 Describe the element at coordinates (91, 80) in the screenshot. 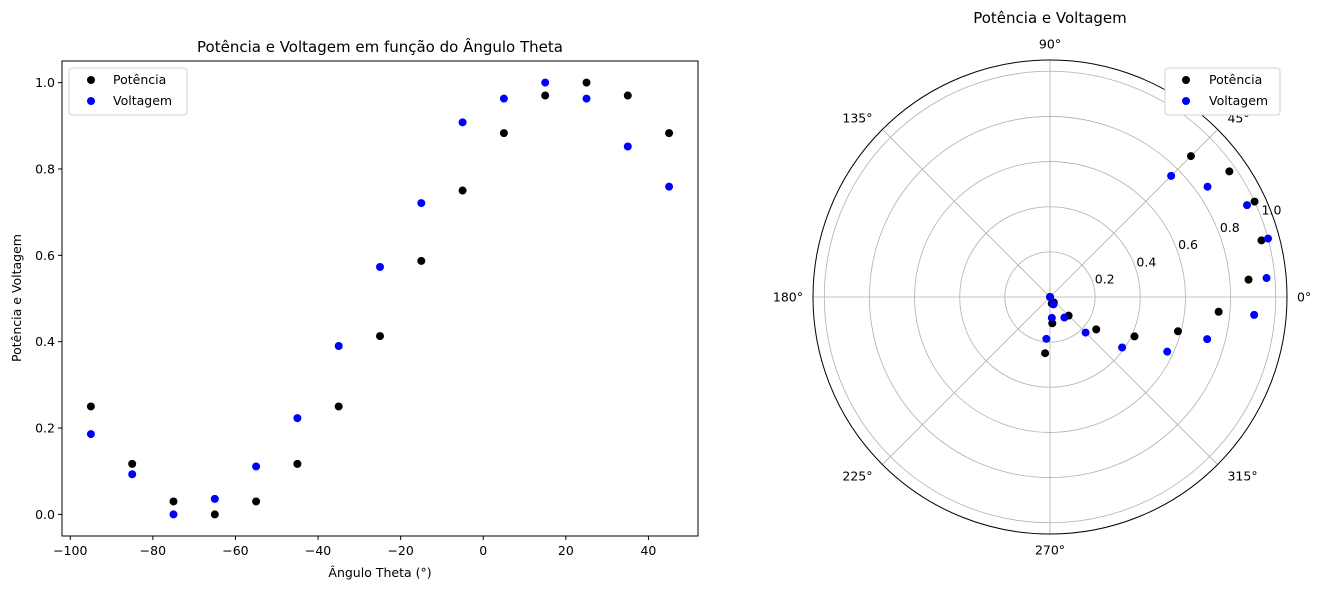

I see `cartesian-legend-marker-potencia` at that location.